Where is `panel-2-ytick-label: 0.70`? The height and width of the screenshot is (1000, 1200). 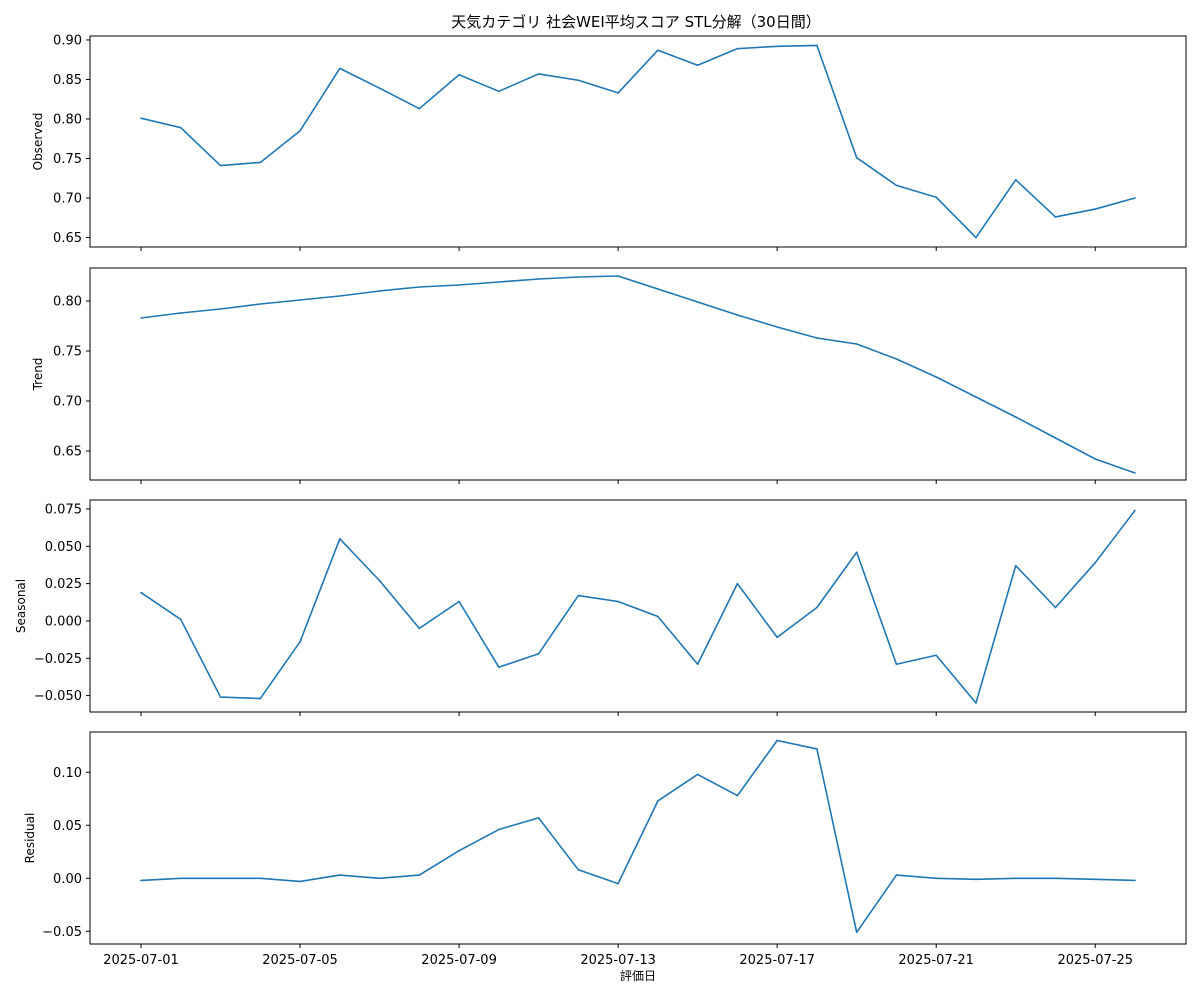 panel-2-ytick-label: 0.70 is located at coordinates (67, 402).